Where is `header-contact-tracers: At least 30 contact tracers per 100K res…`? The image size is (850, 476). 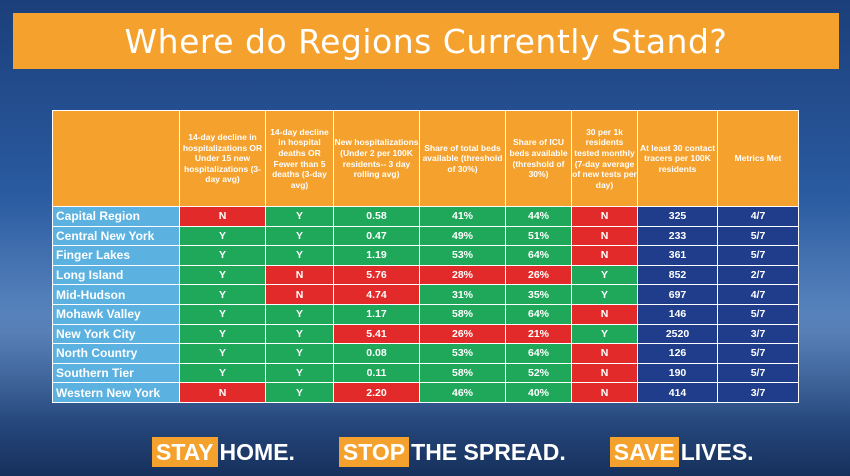 header-contact-tracers: At least 30 contact tracers per 100K res… is located at coordinates (677, 158).